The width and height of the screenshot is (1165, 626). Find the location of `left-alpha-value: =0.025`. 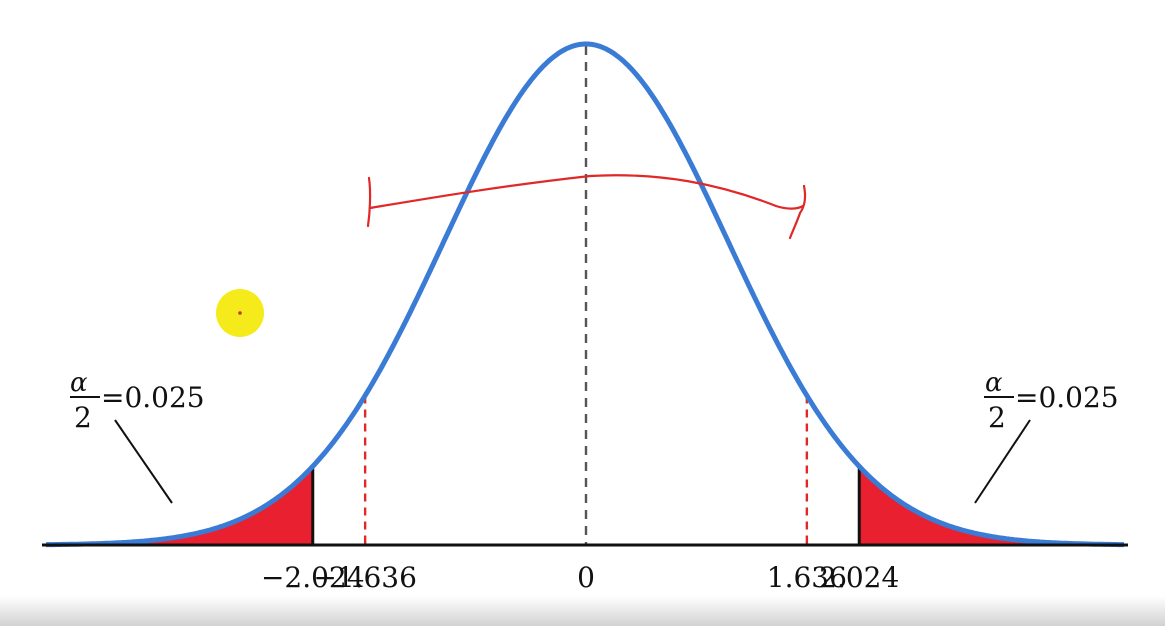

left-alpha-value: =0.025 is located at coordinates (153, 397).